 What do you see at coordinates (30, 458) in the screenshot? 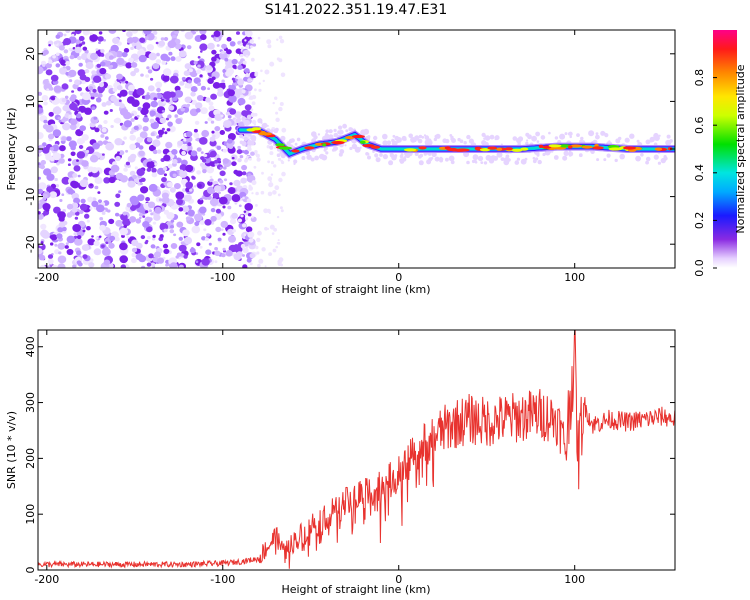
I see `y-tick-label: 200` at bounding box center [30, 458].